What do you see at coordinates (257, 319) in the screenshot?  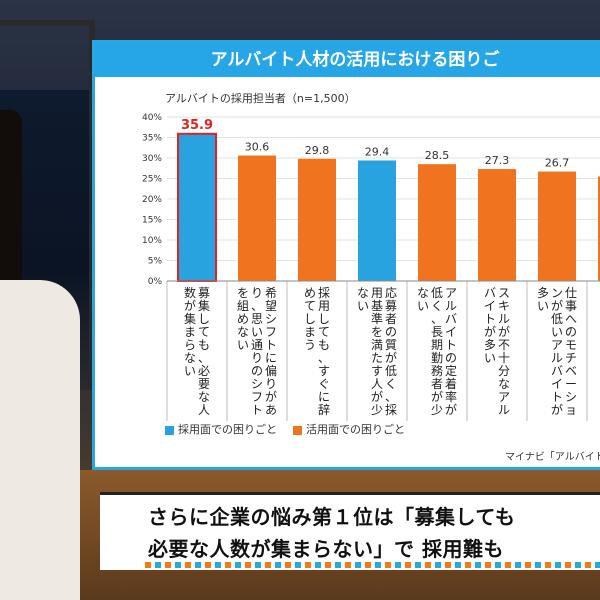 I see `category-label-char: 思` at bounding box center [257, 319].